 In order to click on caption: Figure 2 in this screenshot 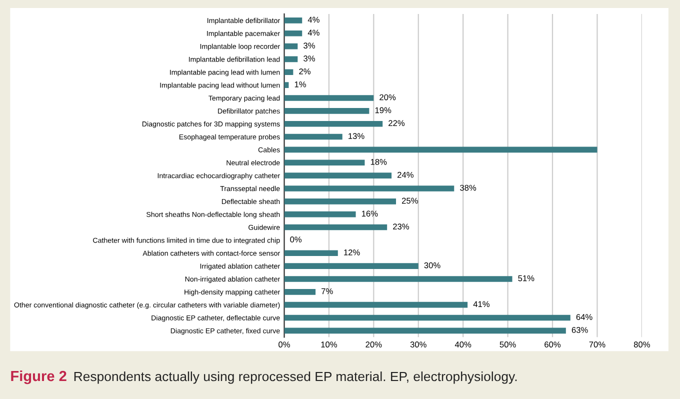, I will do `click(38, 377)`.